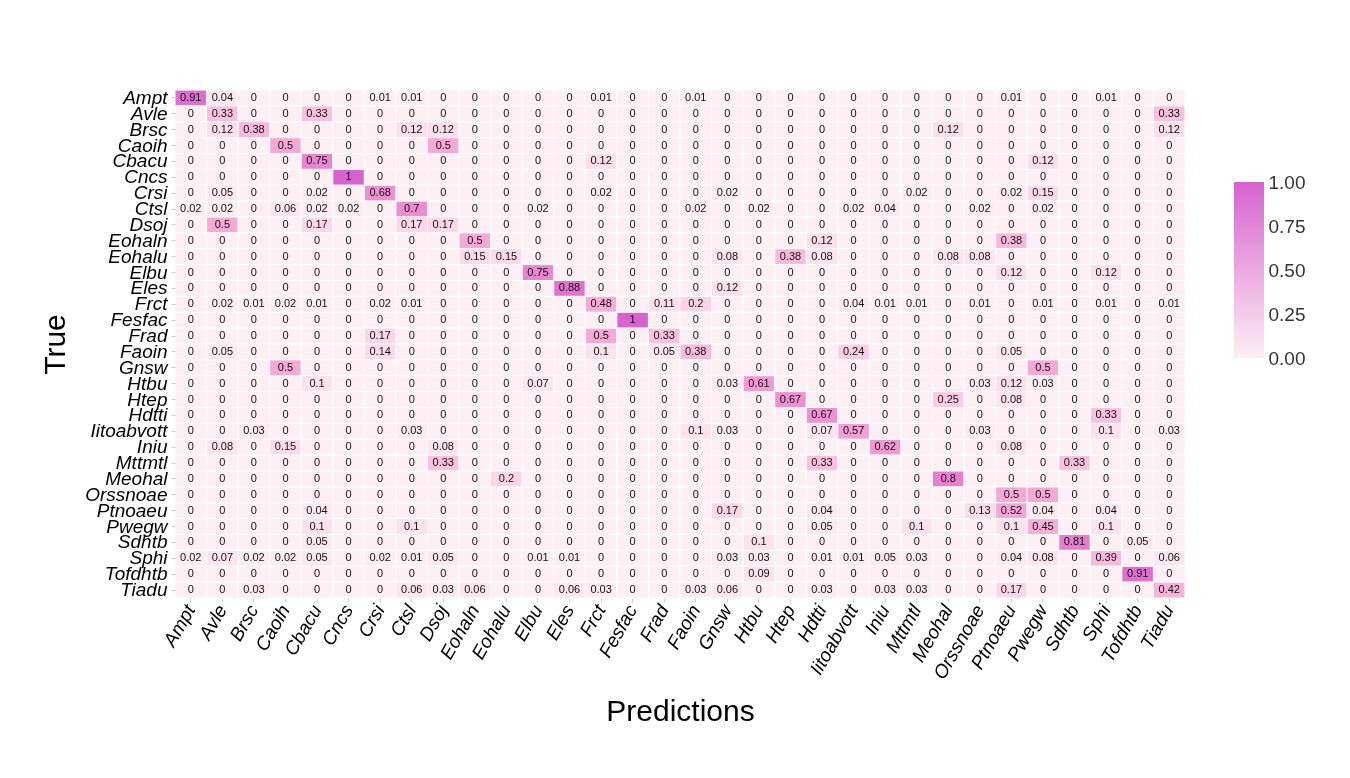  What do you see at coordinates (727, 509) in the screenshot?
I see `data-label: 0.17` at bounding box center [727, 509].